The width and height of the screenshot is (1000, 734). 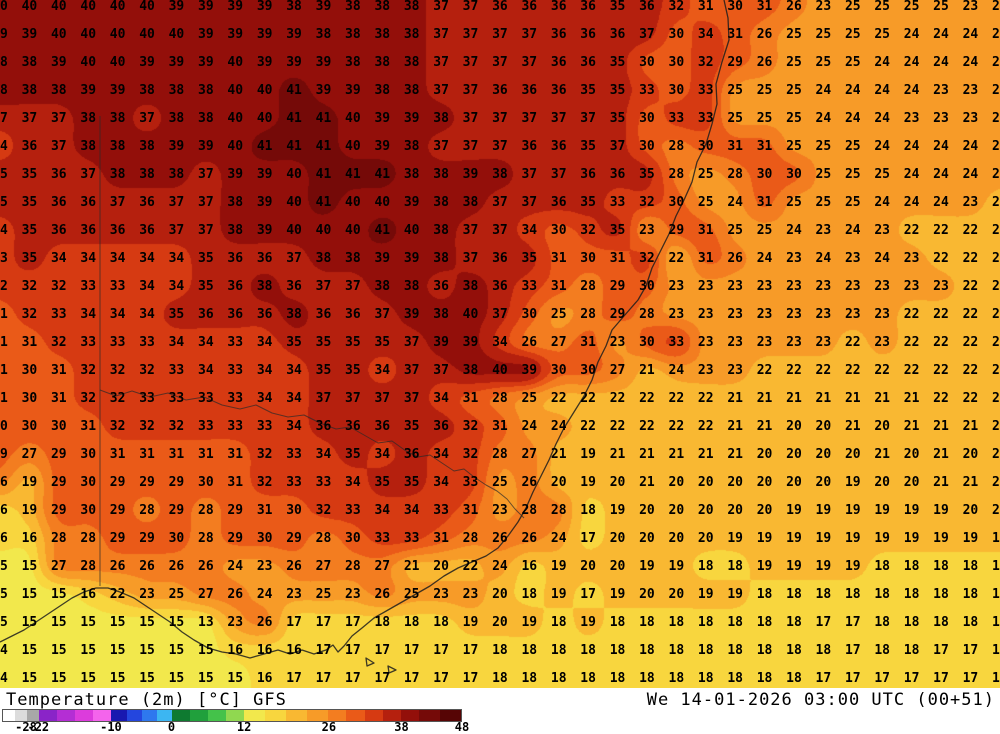 I want to click on temp-value: 40, so click(x=117, y=62).